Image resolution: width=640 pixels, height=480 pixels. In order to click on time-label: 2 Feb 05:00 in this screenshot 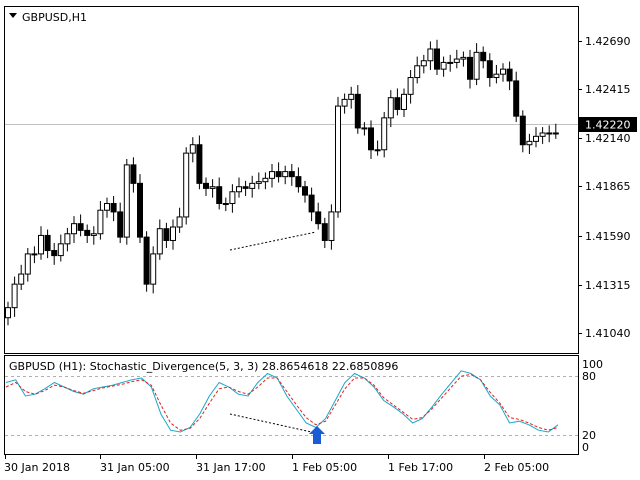, I will do `click(516, 467)`.